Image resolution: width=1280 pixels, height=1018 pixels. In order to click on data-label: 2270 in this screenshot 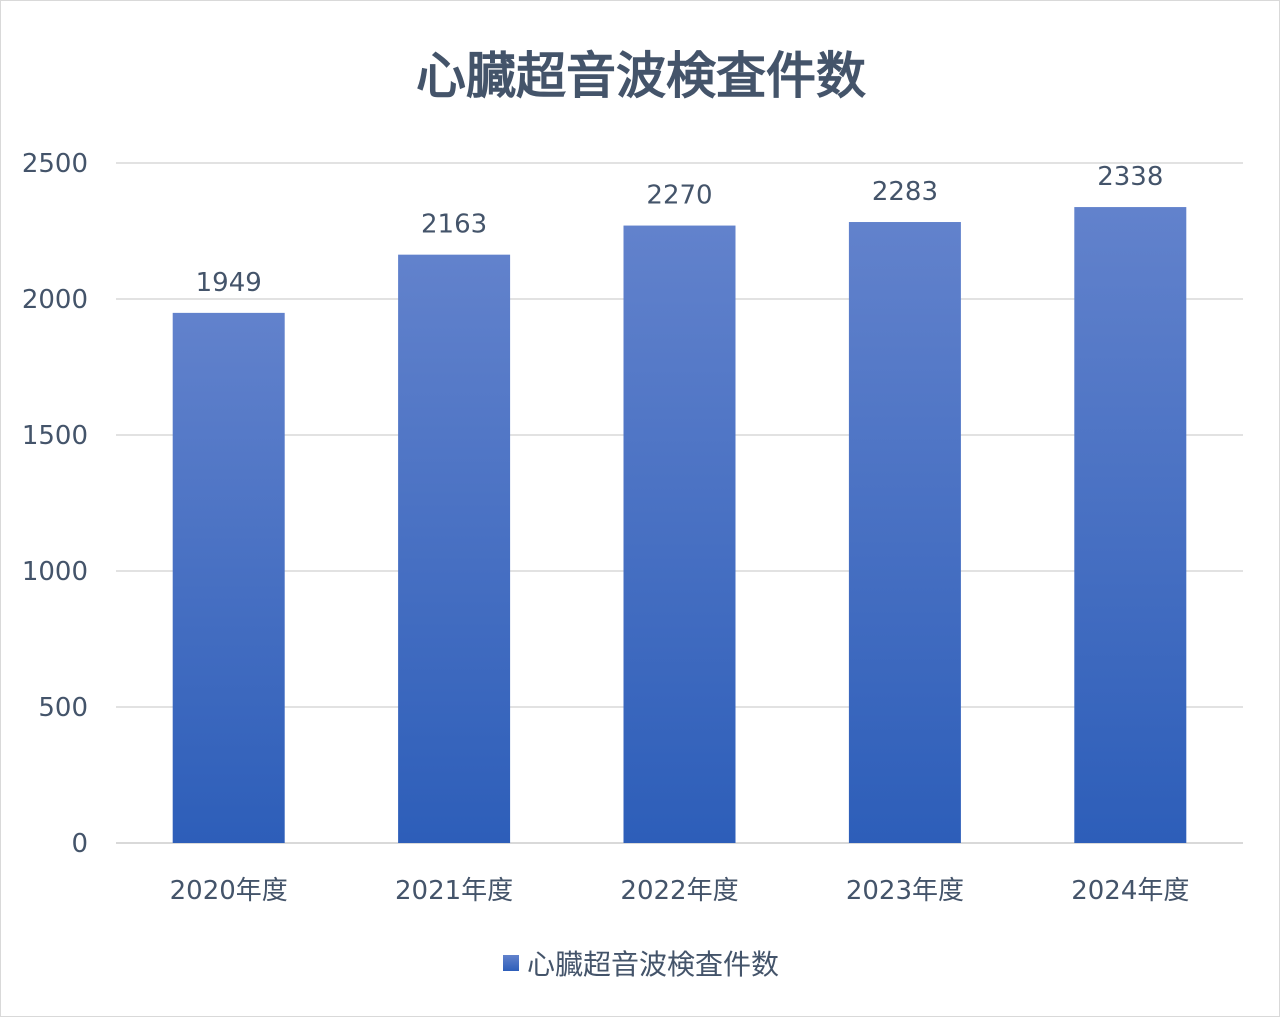, I will do `click(679, 196)`.